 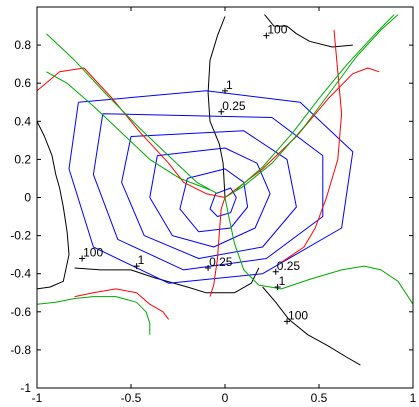 What do you see at coordinates (319, 398) in the screenshot?
I see `x-tick-label: 0.5` at bounding box center [319, 398].